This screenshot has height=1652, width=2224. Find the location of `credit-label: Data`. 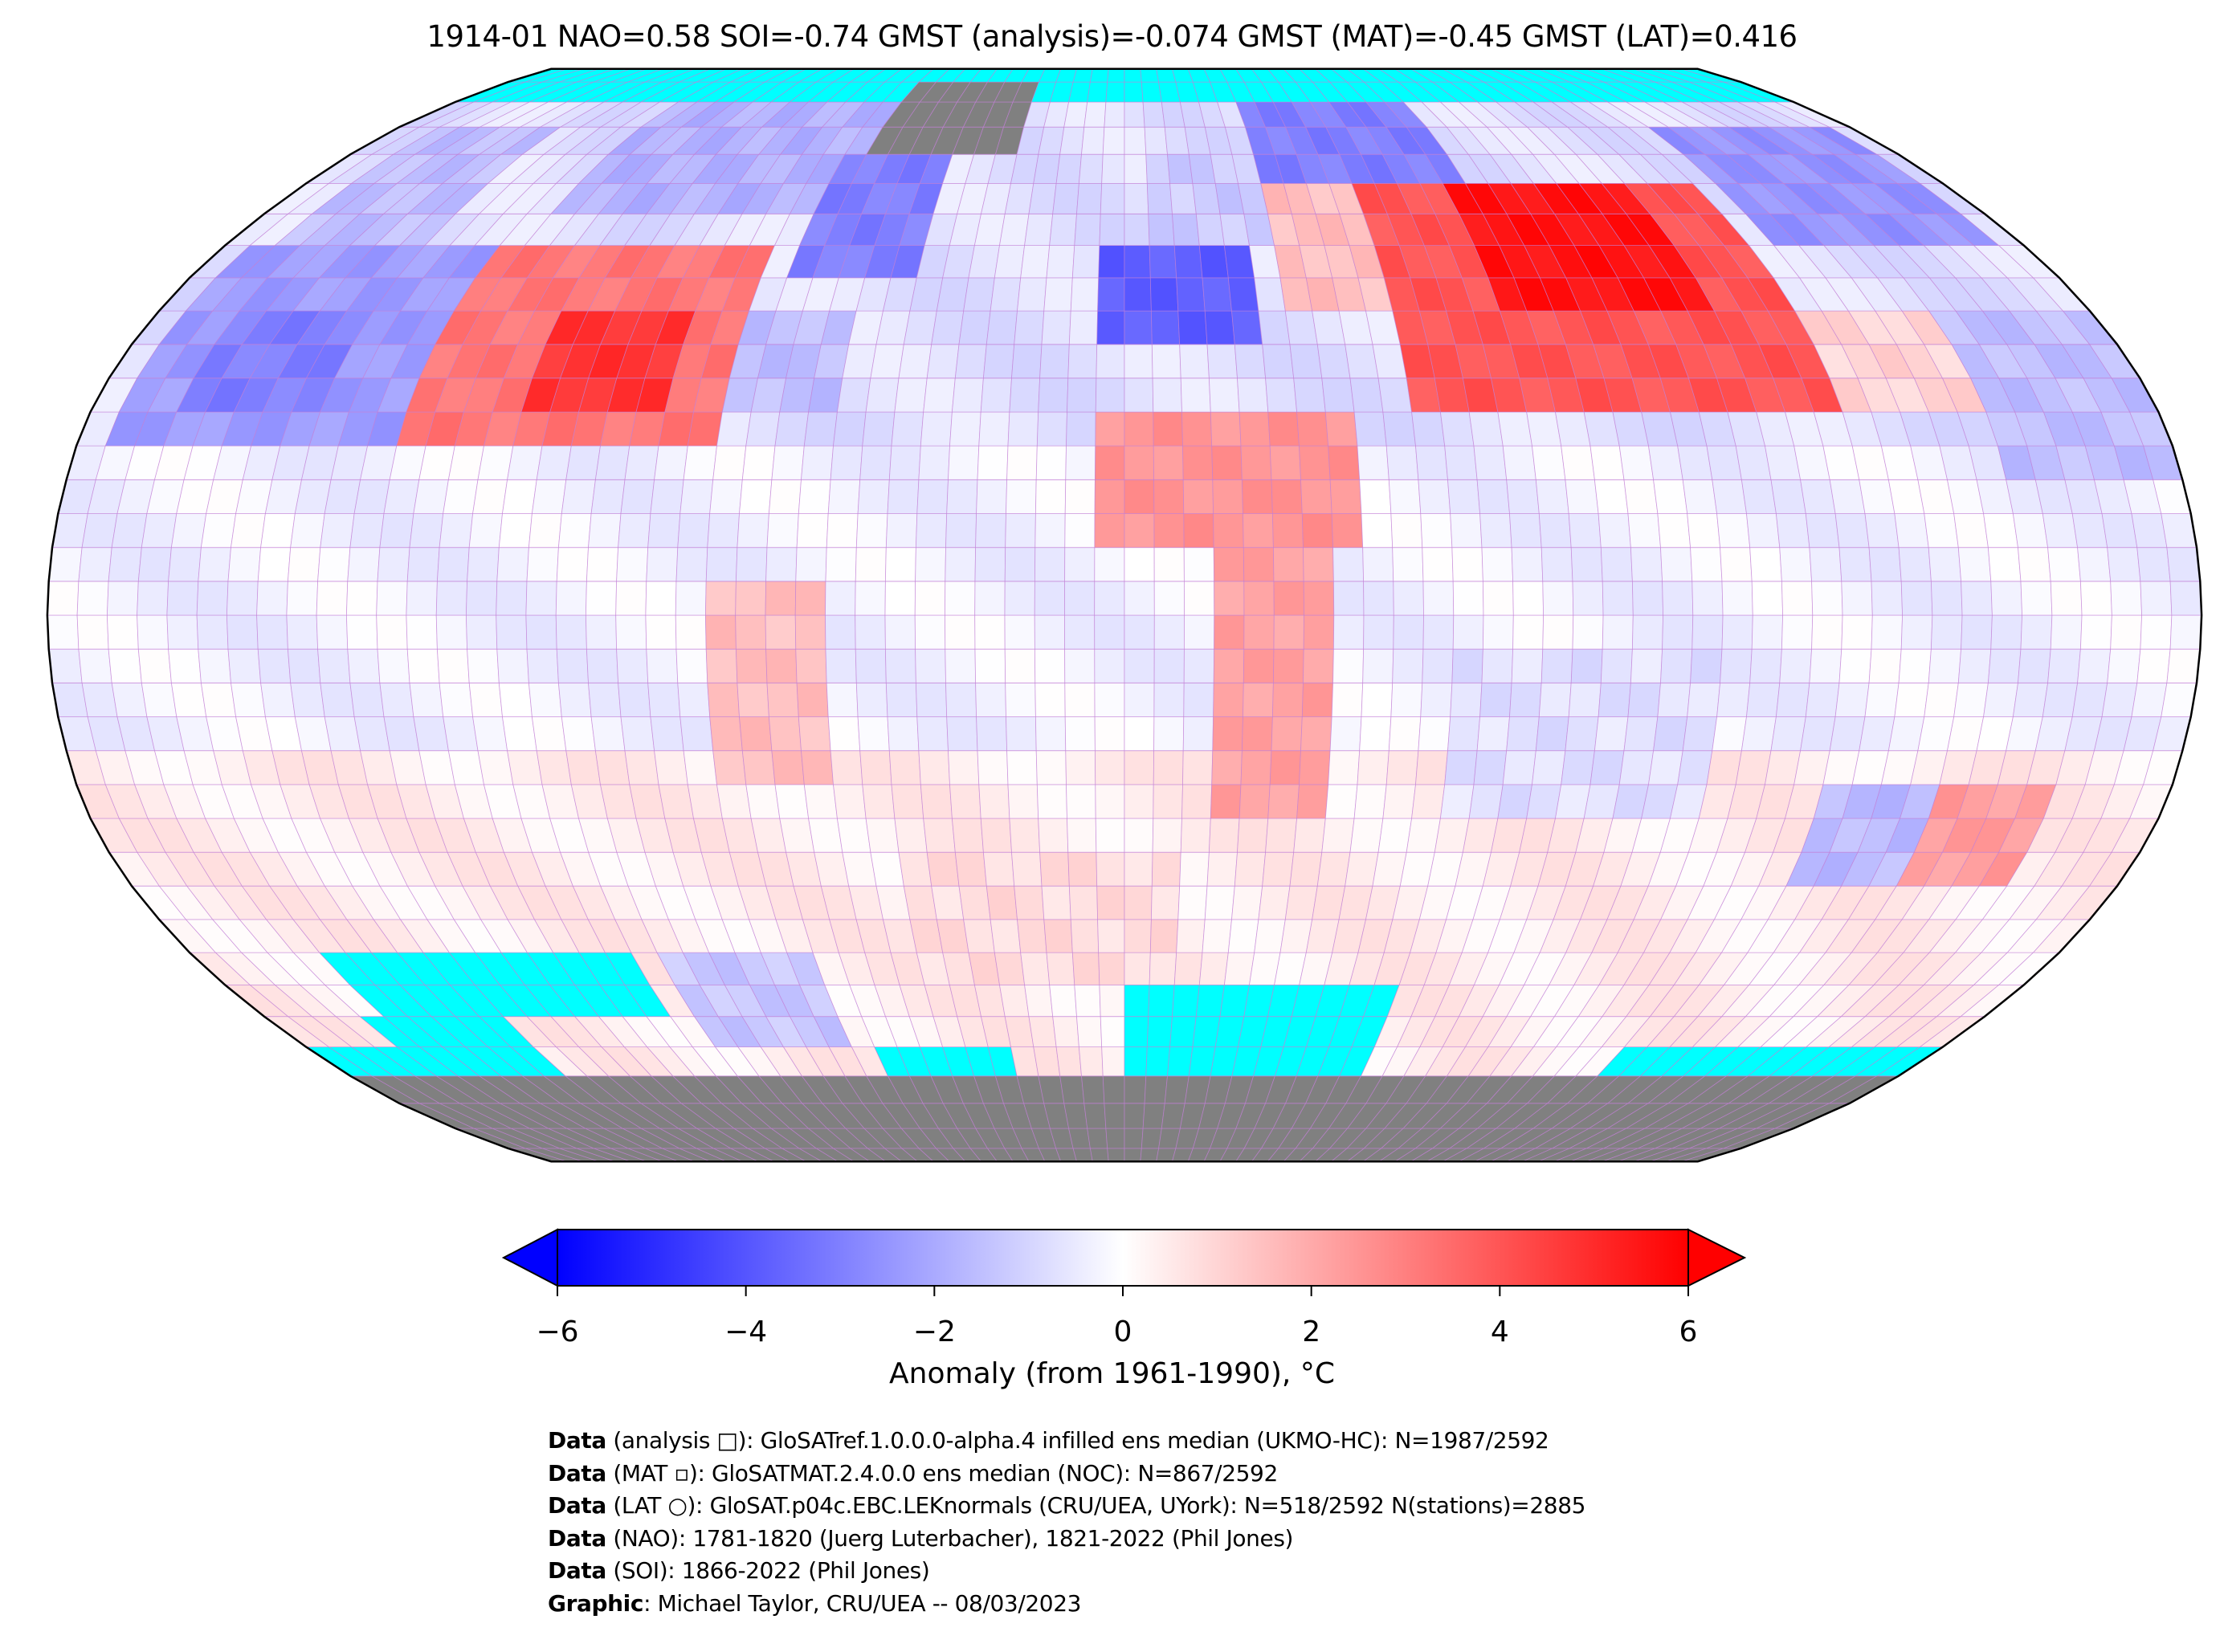

credit-label: Data is located at coordinates (577, 1473).